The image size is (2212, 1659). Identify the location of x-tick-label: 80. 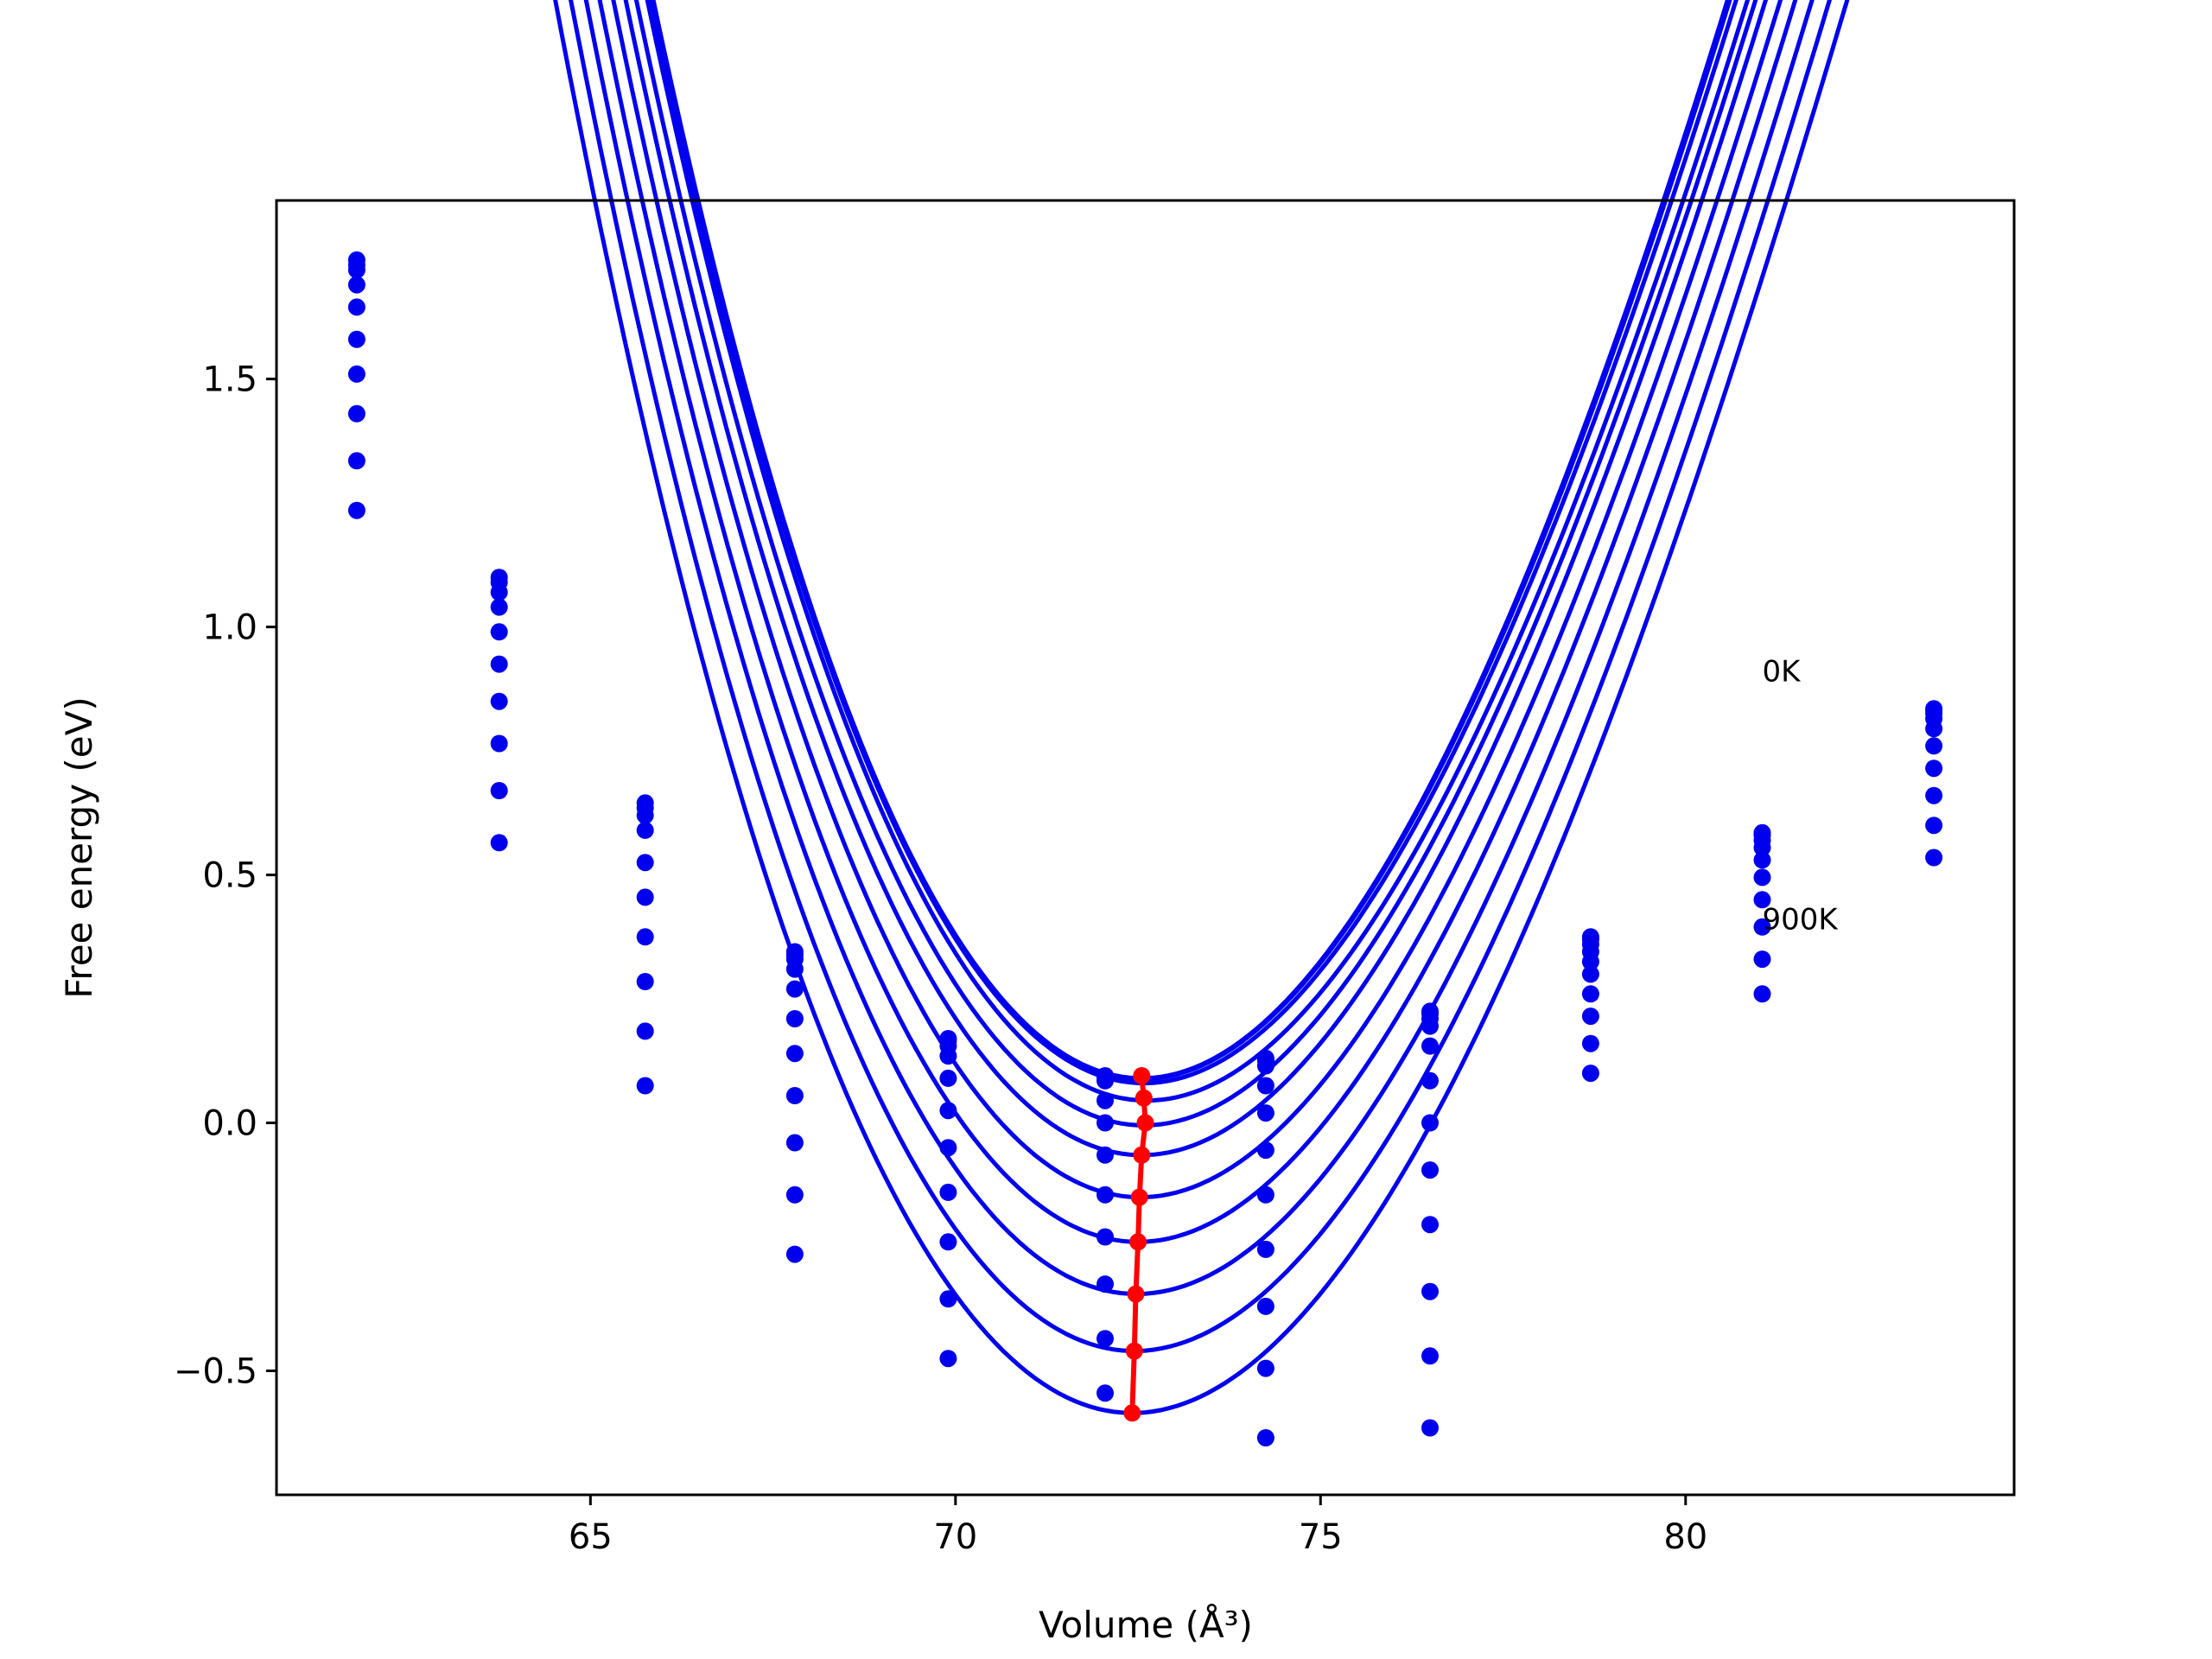
(1685, 1537).